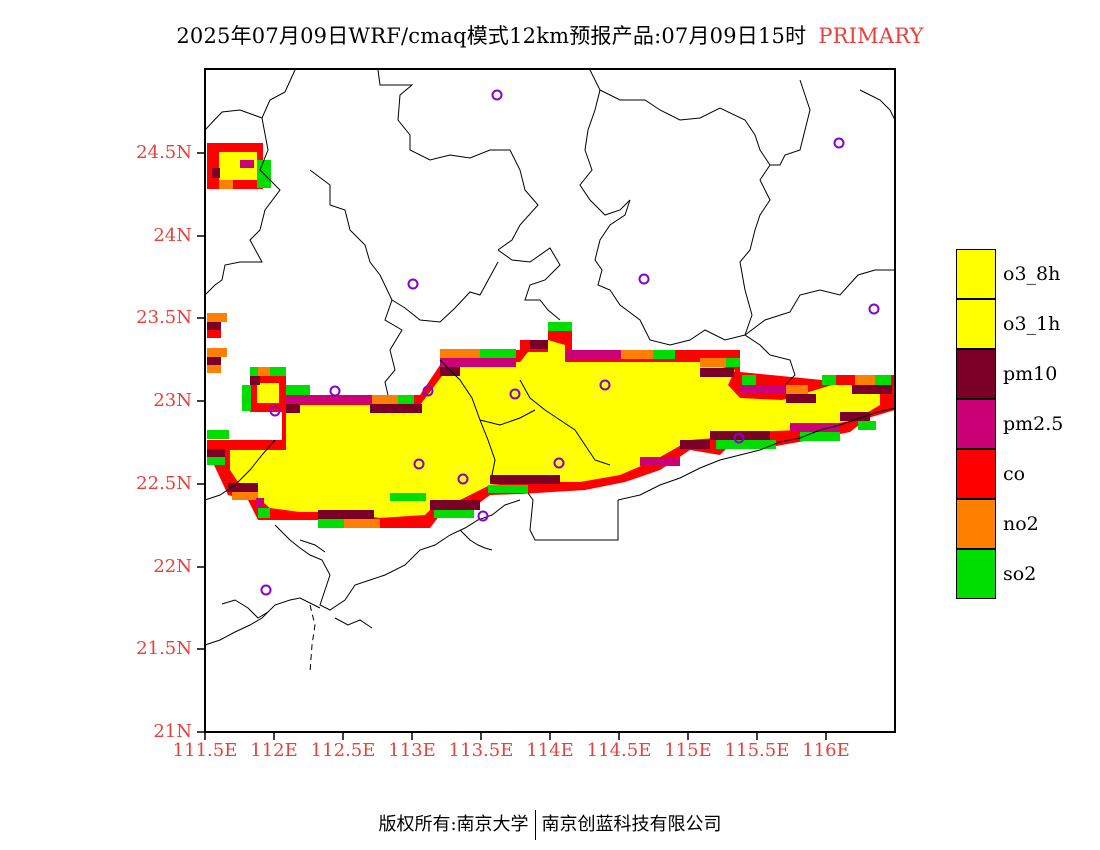  Describe the element at coordinates (164, 317) in the screenshot. I see `lat-label: 23.5N` at that location.